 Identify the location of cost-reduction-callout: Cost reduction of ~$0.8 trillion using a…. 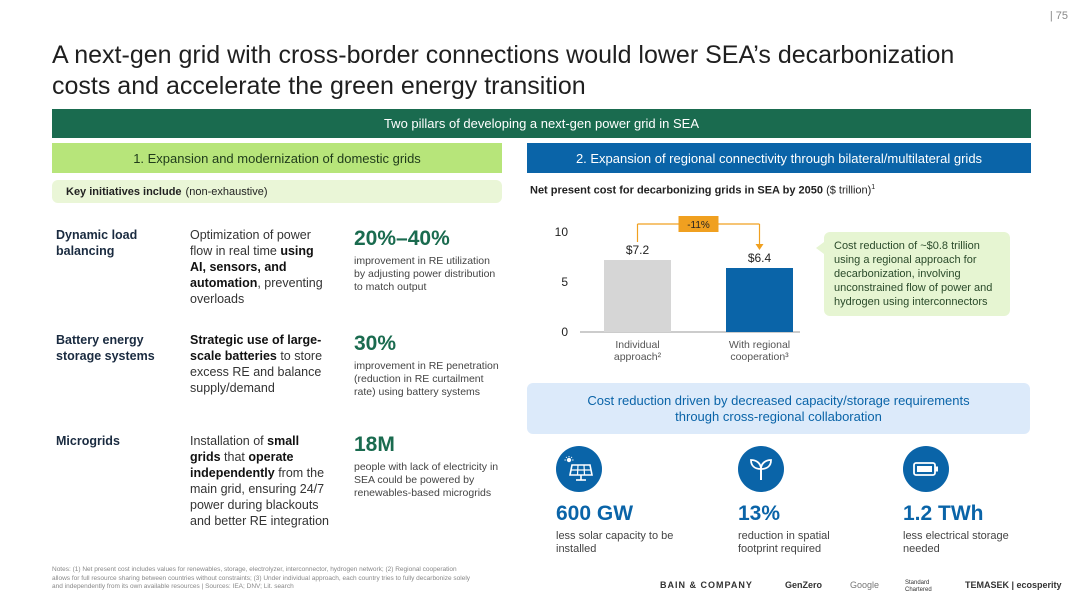
(913, 274).